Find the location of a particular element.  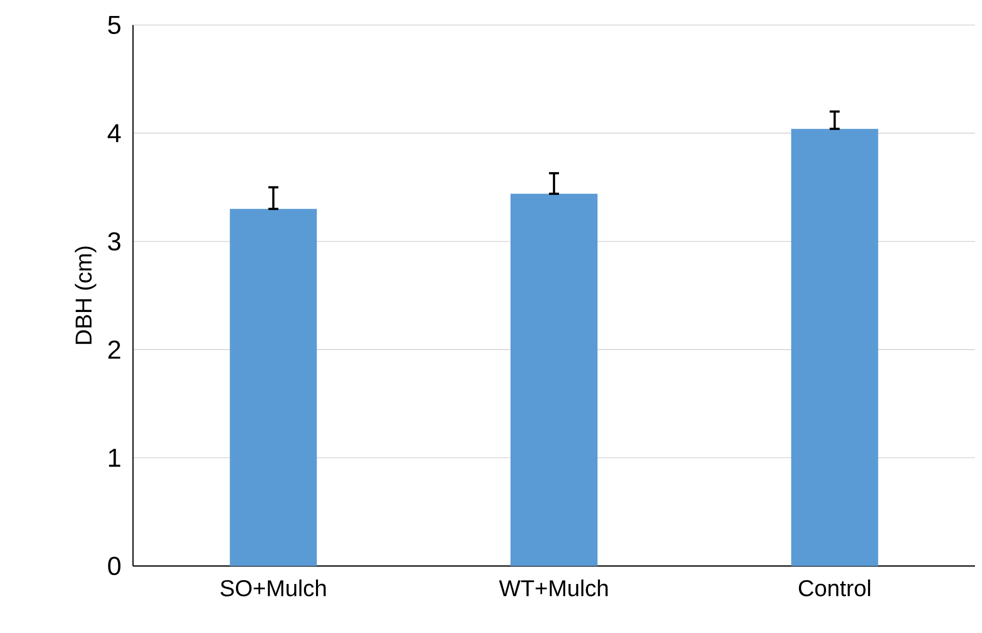

y-tick-label: 3 is located at coordinates (114, 241).